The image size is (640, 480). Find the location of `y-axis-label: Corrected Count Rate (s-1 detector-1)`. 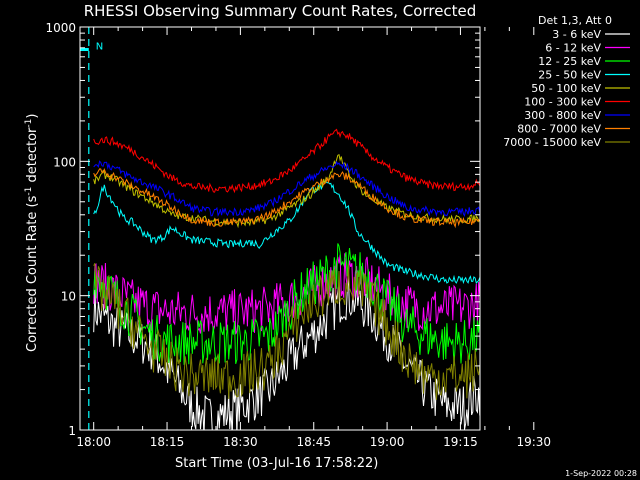

y-axis-label: Corrected Count Rate (s-1 detector-1) is located at coordinates (32, 233).